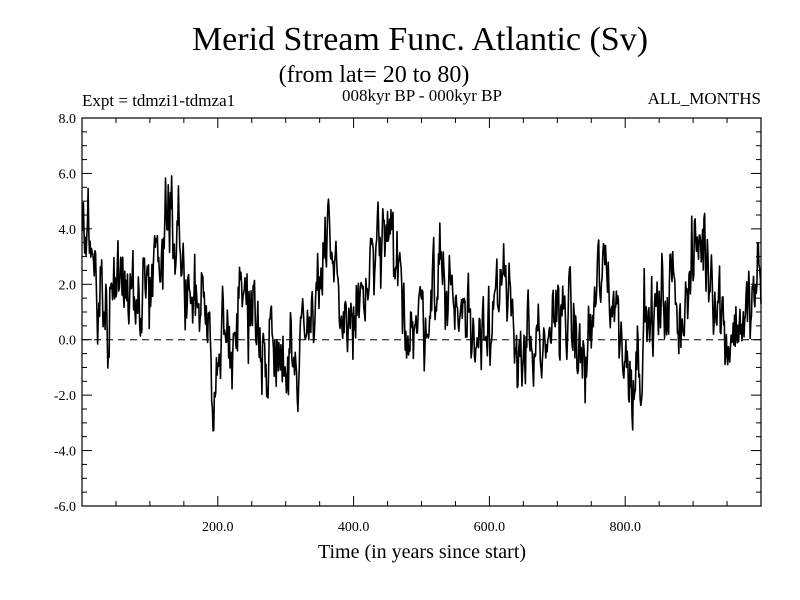 The height and width of the screenshot is (600, 800). Describe the element at coordinates (420, 39) in the screenshot. I see `chart-title: Merid Stream Func. Atlantic (Sv)` at that location.